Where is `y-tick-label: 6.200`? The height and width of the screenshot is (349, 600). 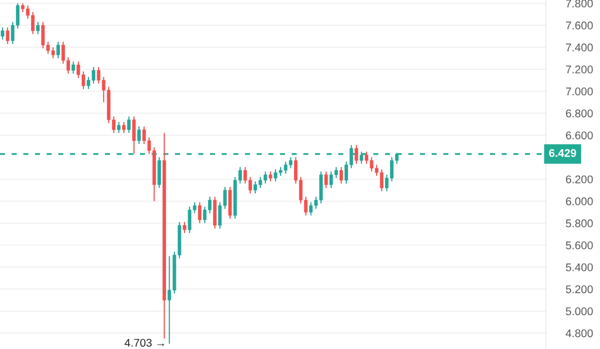 y-tick-label: 6.200 is located at coordinates (579, 179).